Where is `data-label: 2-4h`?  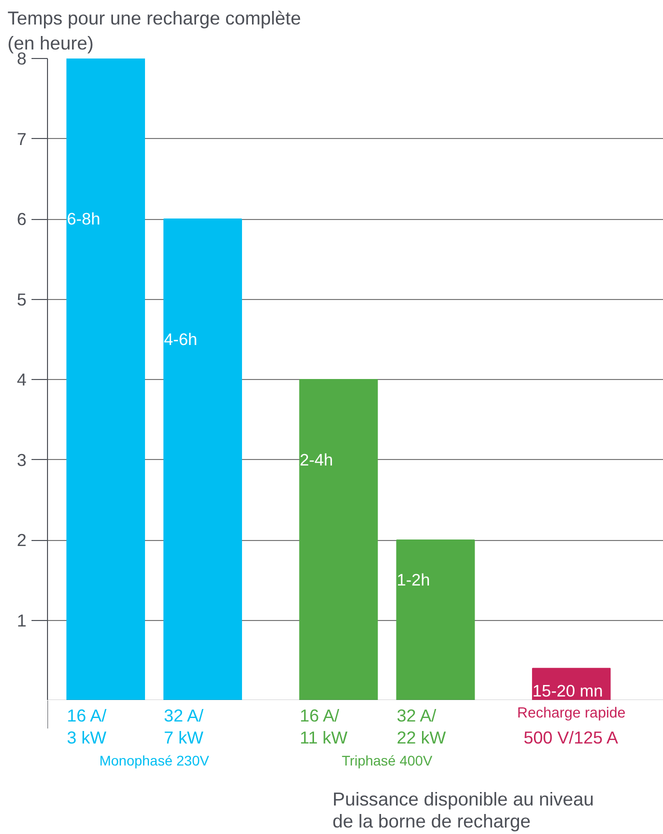 data-label: 2-4h is located at coordinates (317, 460).